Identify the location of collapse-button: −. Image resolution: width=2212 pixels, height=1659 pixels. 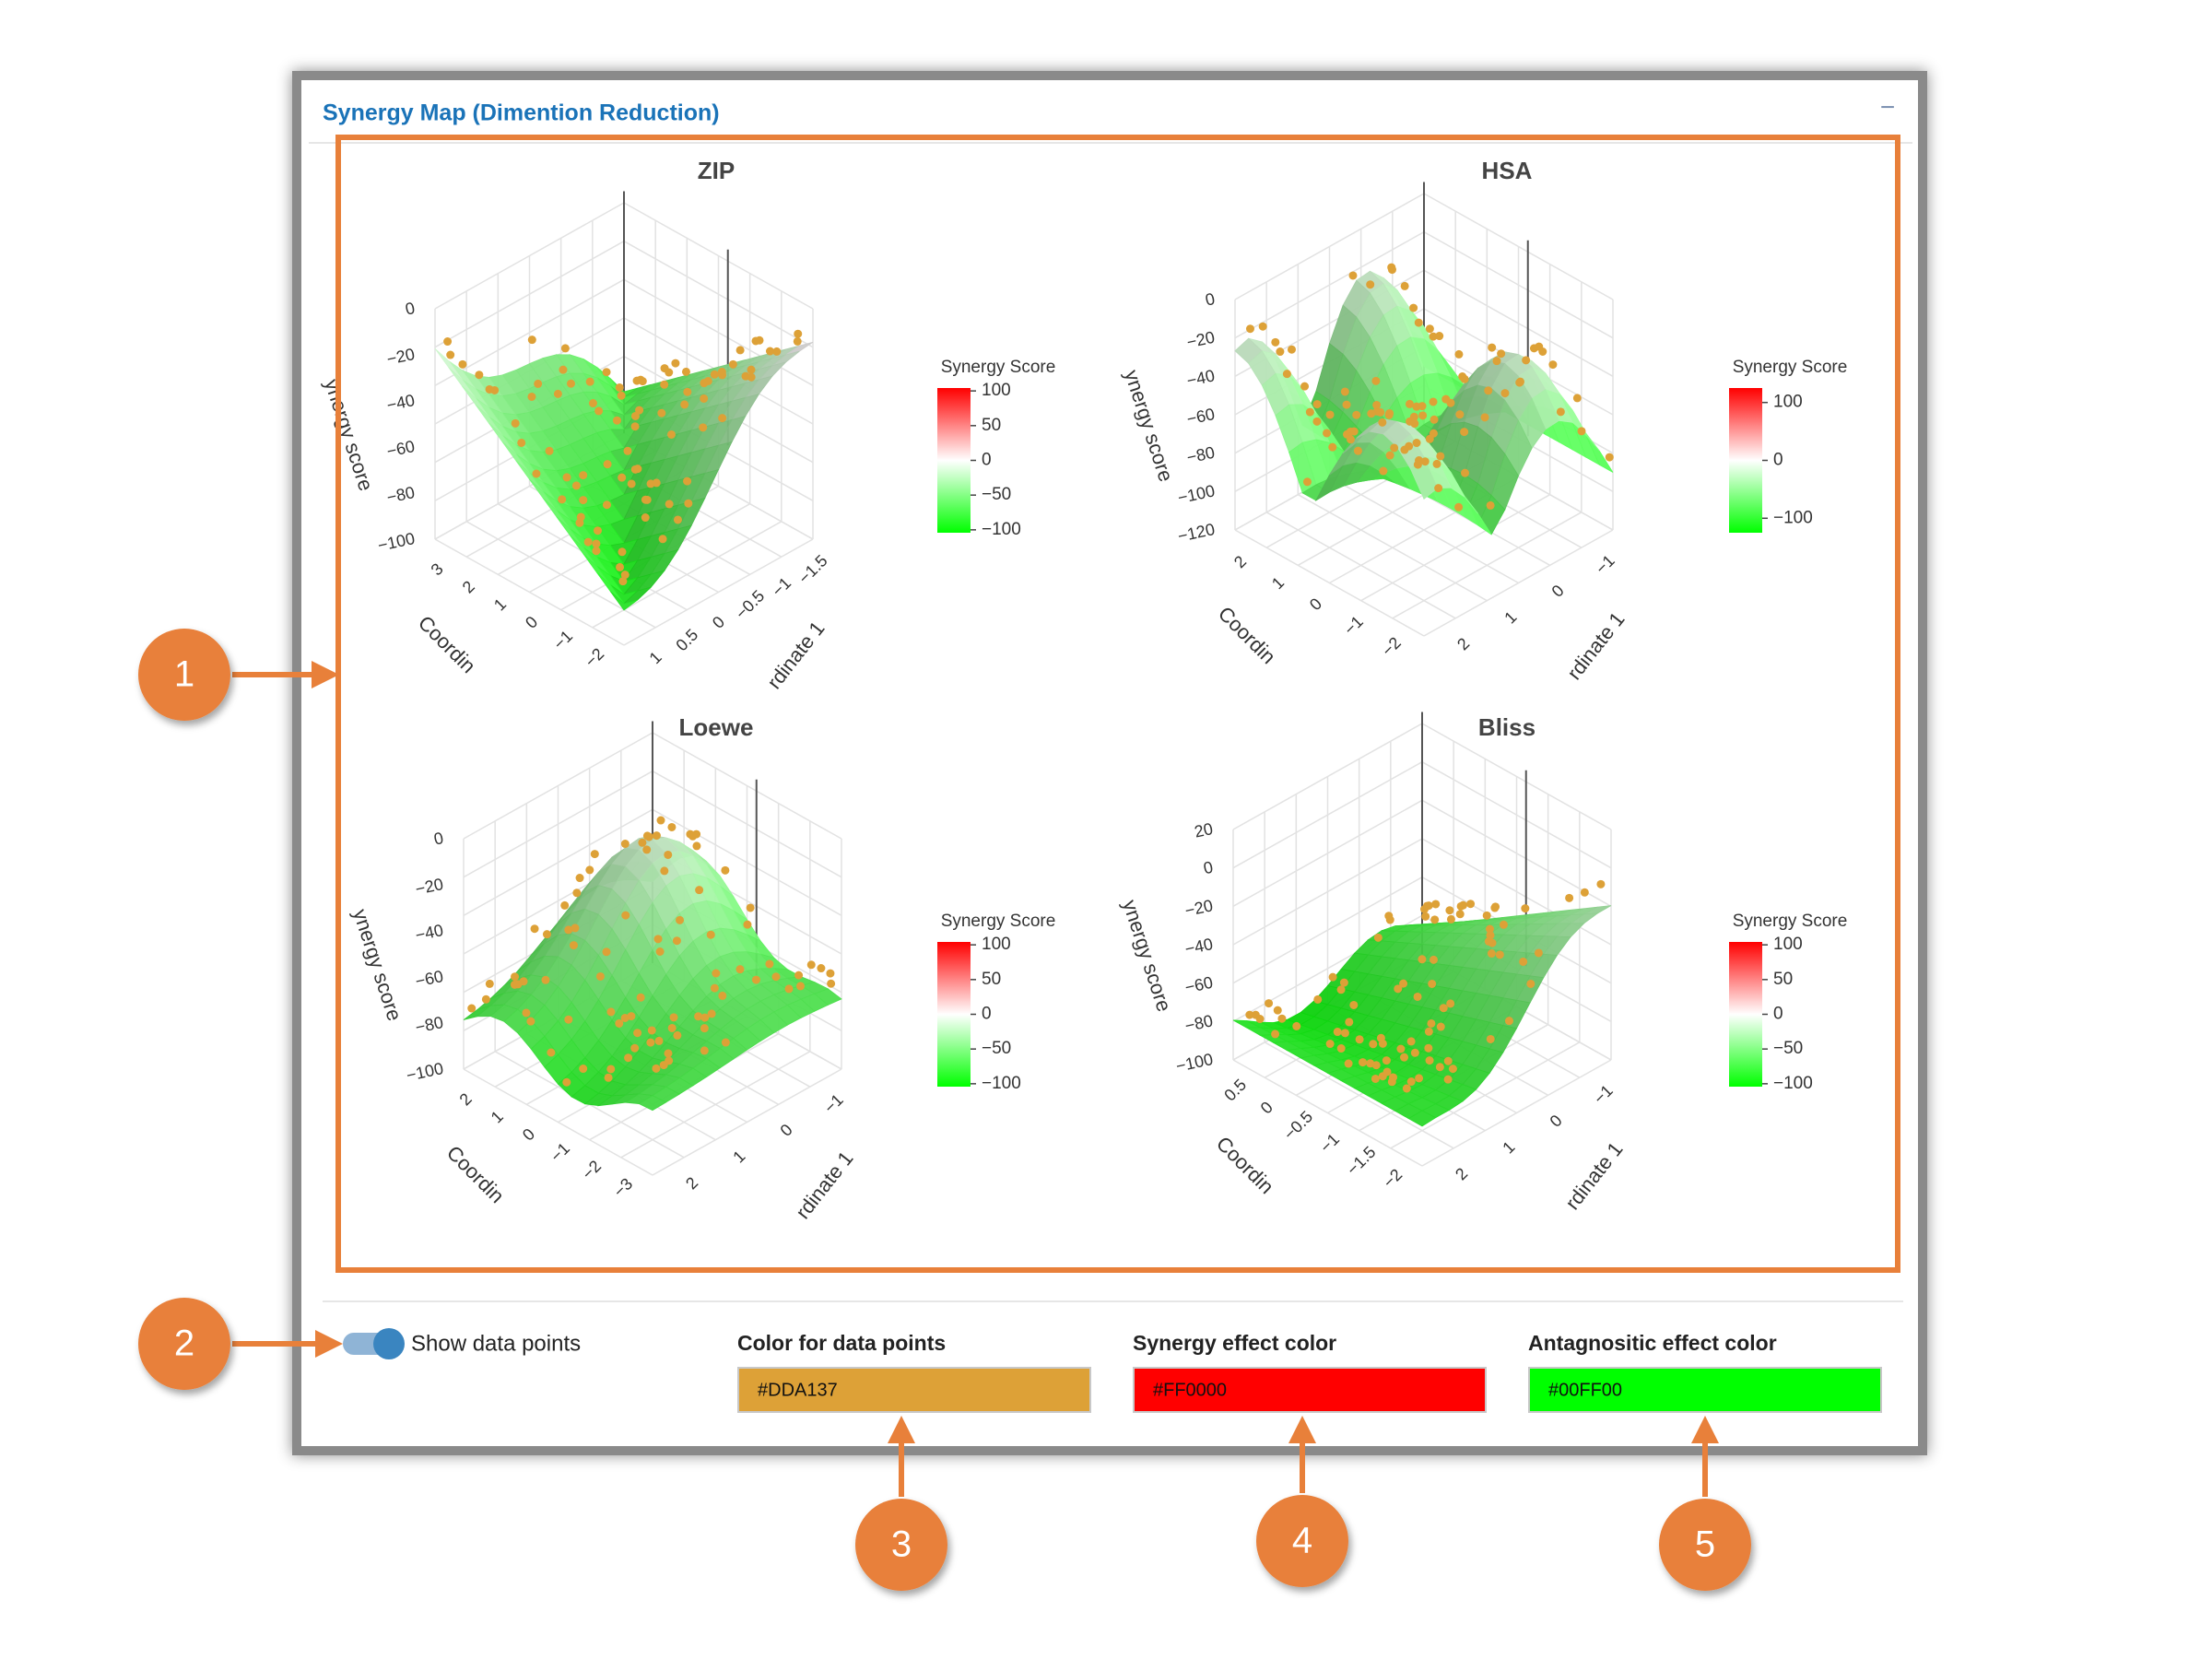
(1887, 106).